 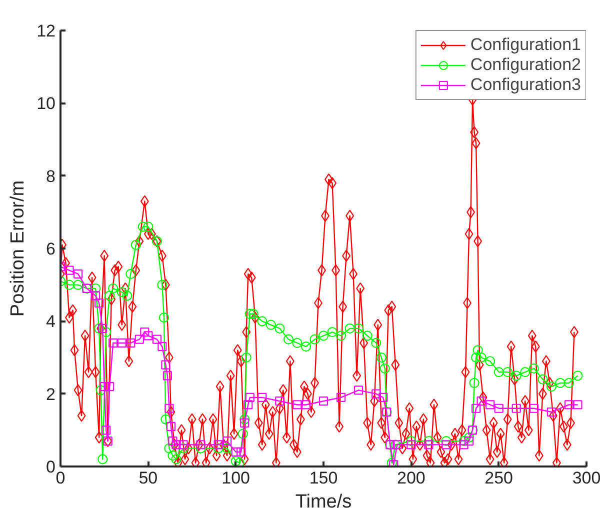 I want to click on x-axis-title: Time/s, so click(x=323, y=502).